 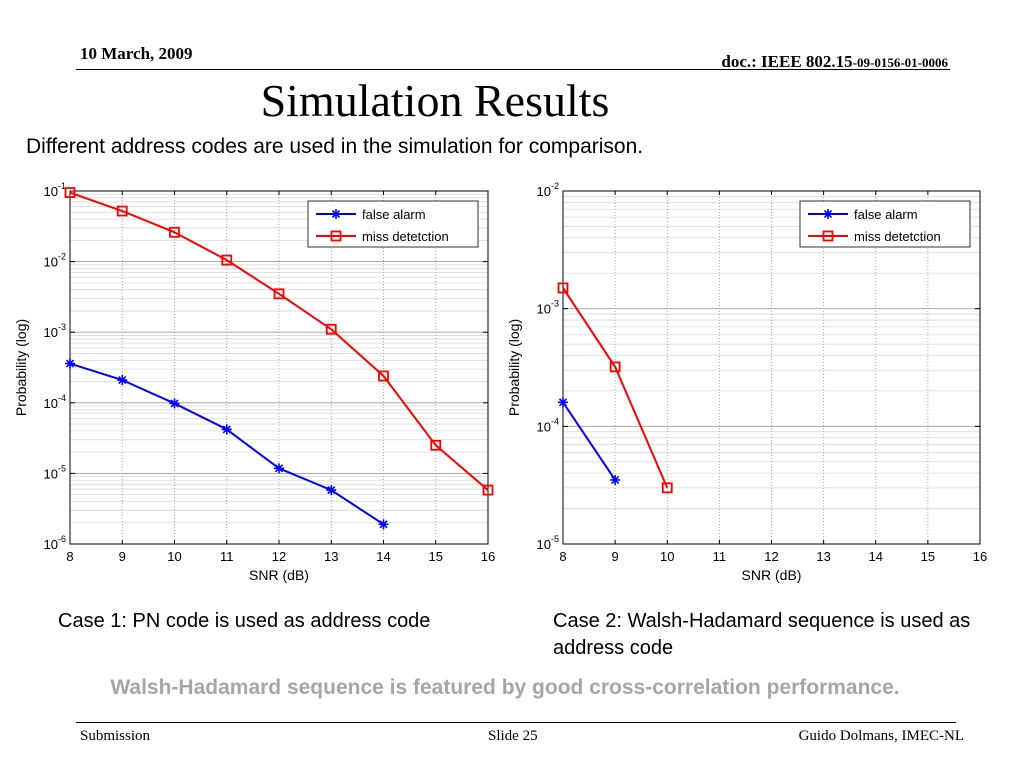 I want to click on slide-title: Simulation Results, so click(x=435, y=100).